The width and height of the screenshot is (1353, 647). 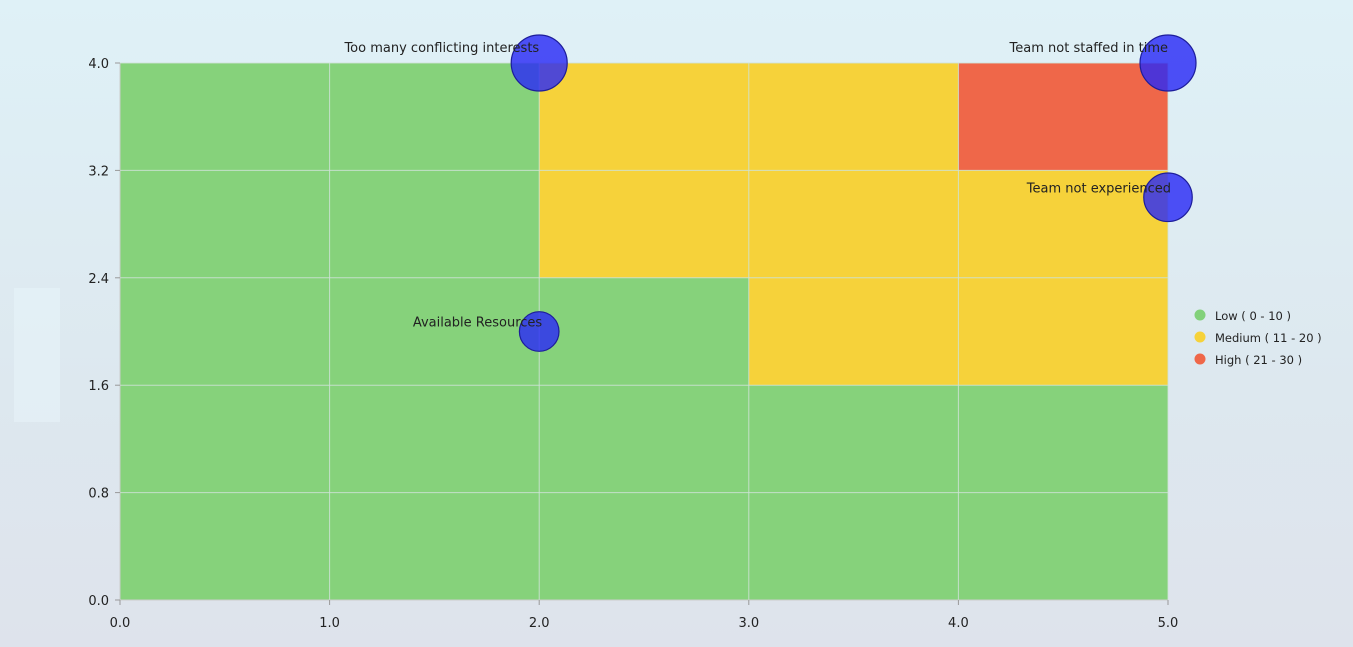 I want to click on y-tick-label: 2.4, so click(x=98, y=279).